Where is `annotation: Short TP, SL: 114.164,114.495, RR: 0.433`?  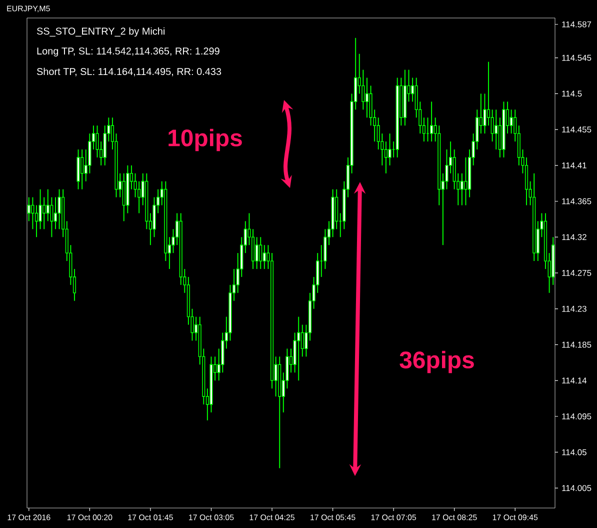 annotation: Short TP, SL: 114.164,114.495, RR: 0.433 is located at coordinates (129, 72).